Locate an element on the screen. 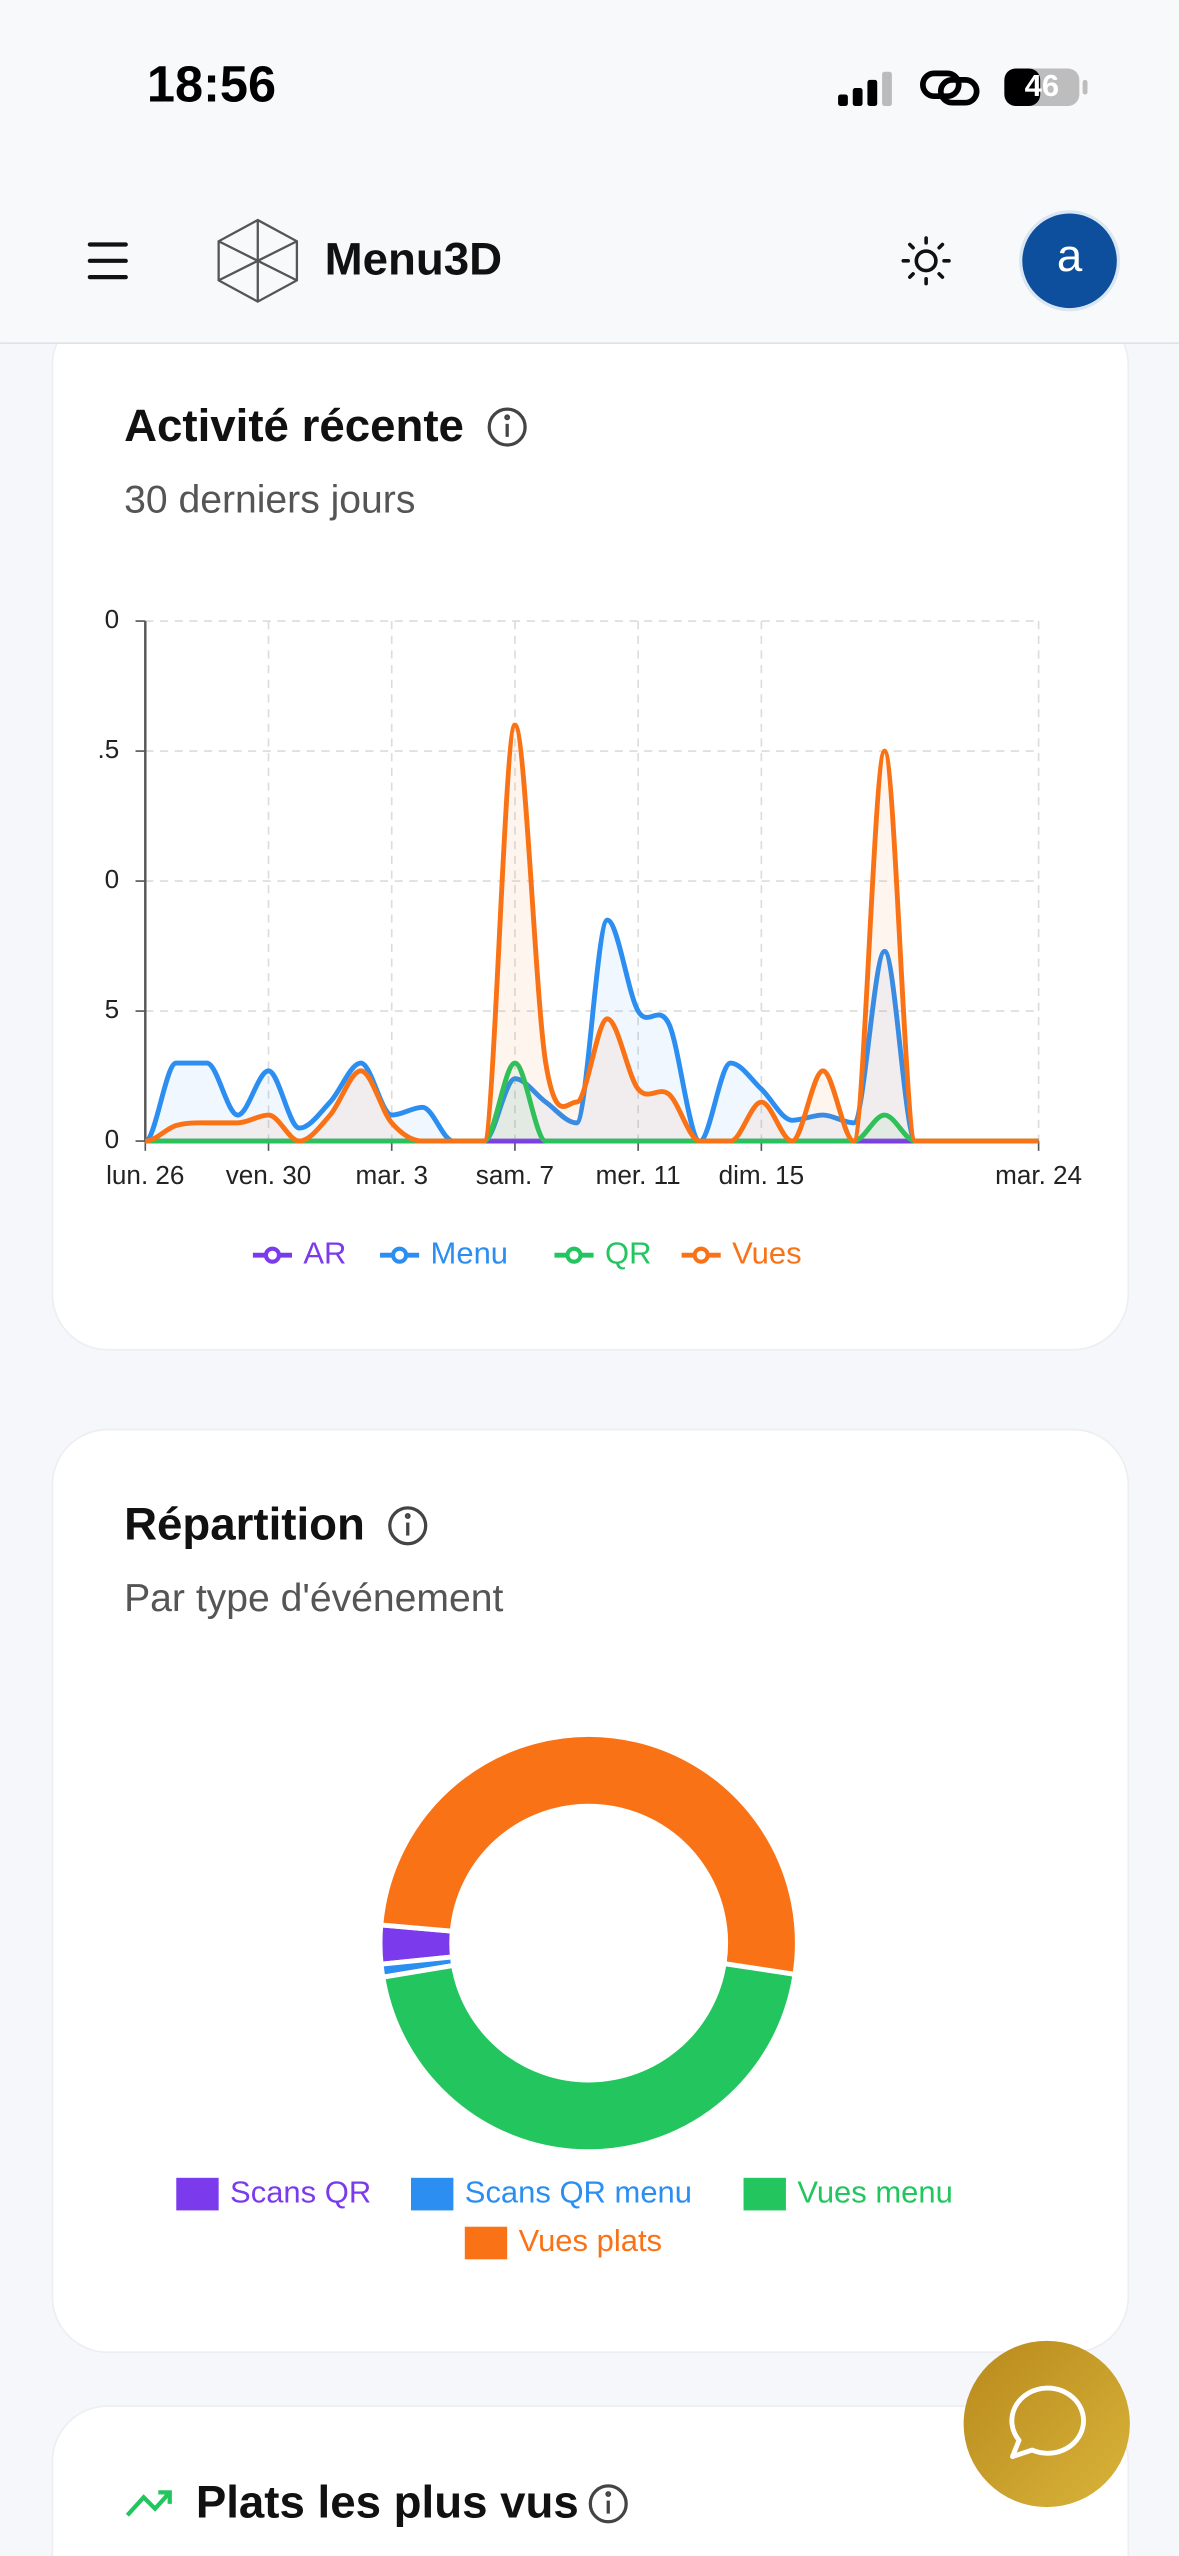  battery-tip is located at coordinates (1085, 87).